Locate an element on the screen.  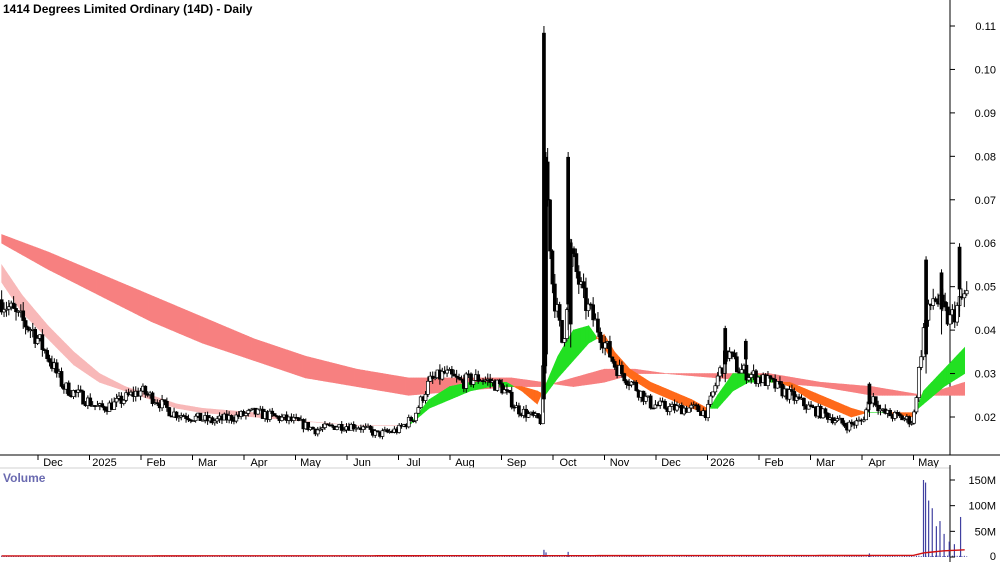
price-tick-label: 0.02 is located at coordinates (985, 418).